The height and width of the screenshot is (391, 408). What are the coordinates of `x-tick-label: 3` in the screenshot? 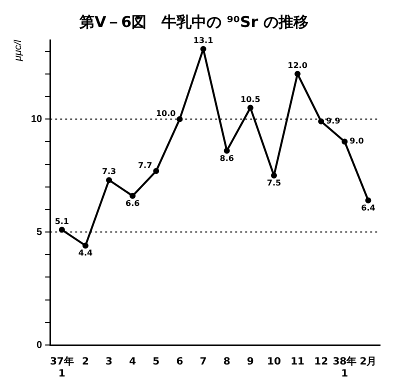 It's located at (109, 362).